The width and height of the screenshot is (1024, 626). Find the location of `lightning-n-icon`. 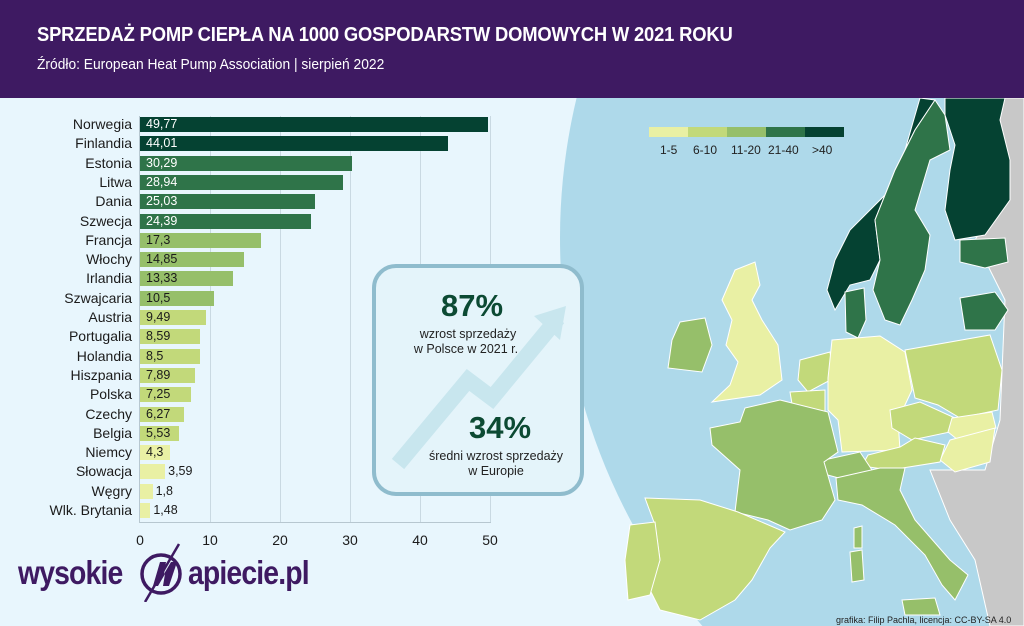

lightning-n-icon is located at coordinates (161, 572).